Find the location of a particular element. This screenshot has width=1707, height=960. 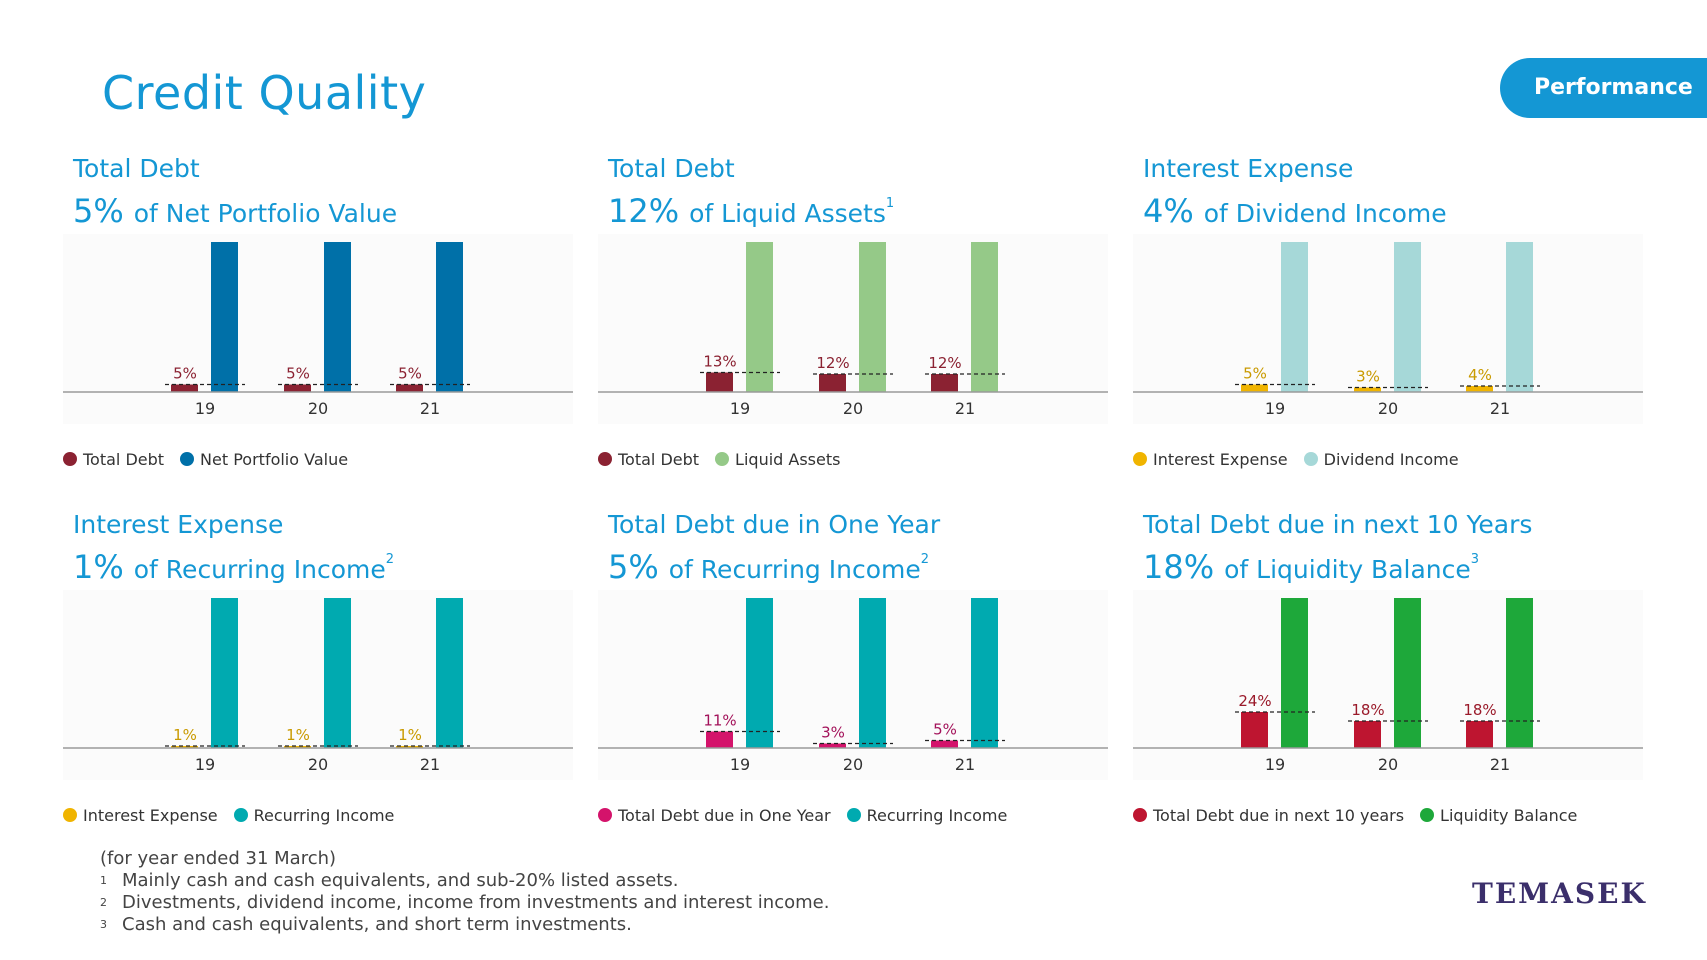

subtitle-text: of Recurring Income is located at coordinates (259, 569).